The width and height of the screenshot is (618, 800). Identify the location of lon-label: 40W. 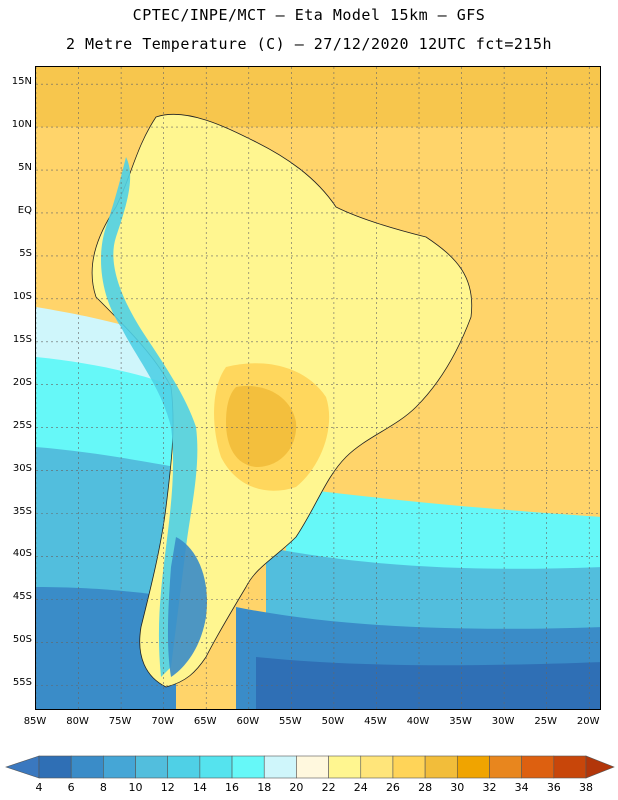
(418, 721).